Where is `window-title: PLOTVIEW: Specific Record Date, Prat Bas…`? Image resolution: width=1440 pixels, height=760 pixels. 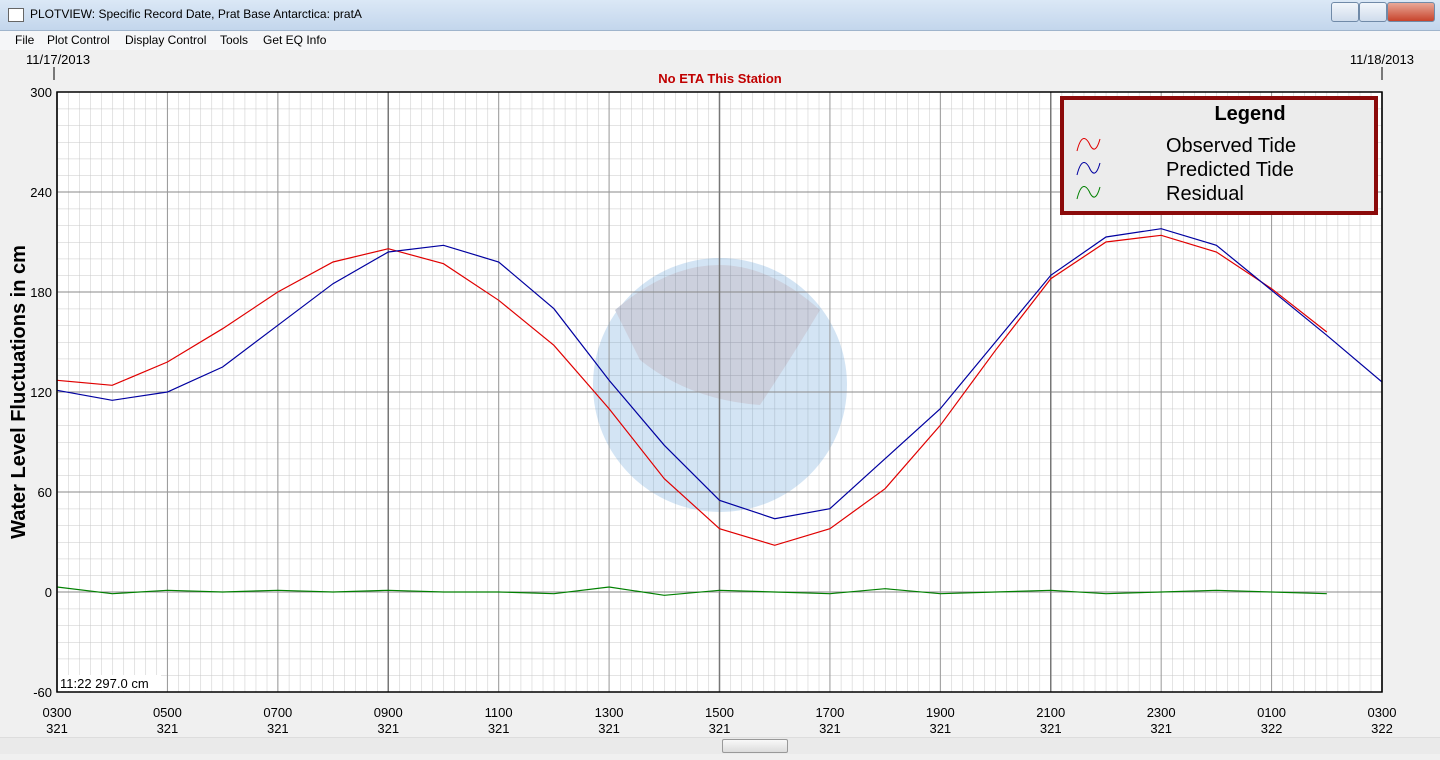
window-title: PLOTVIEW: Specific Record Date, Prat Bas… is located at coordinates (196, 14).